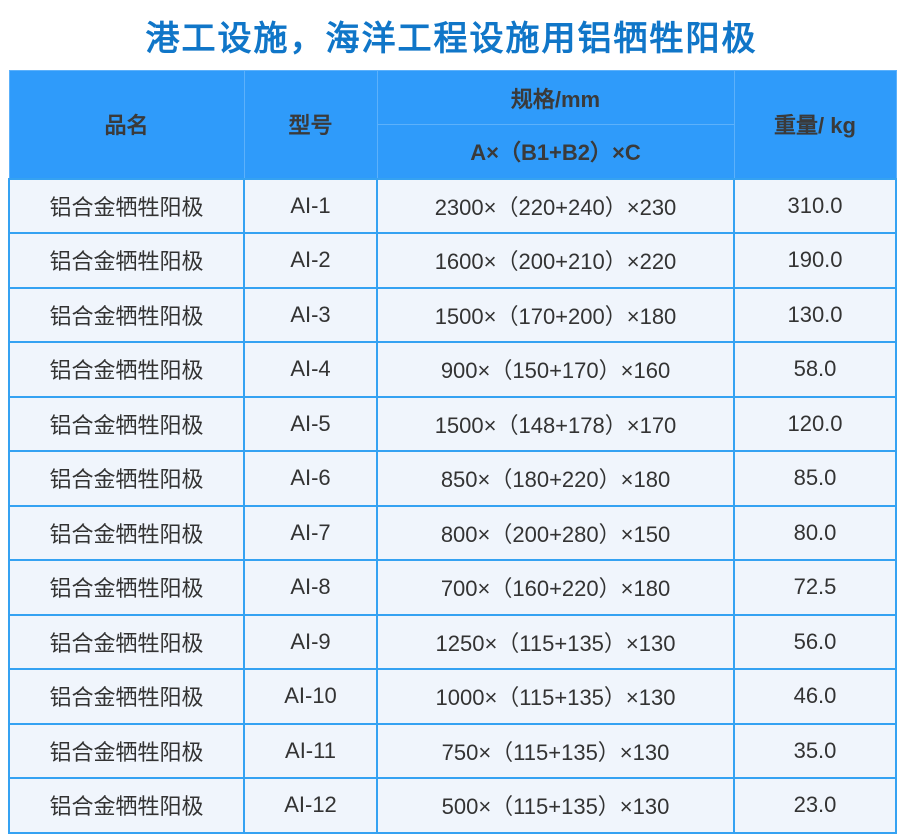 The image size is (903, 836). What do you see at coordinates (310, 805) in the screenshot?
I see `cell-model: AI-12` at bounding box center [310, 805].